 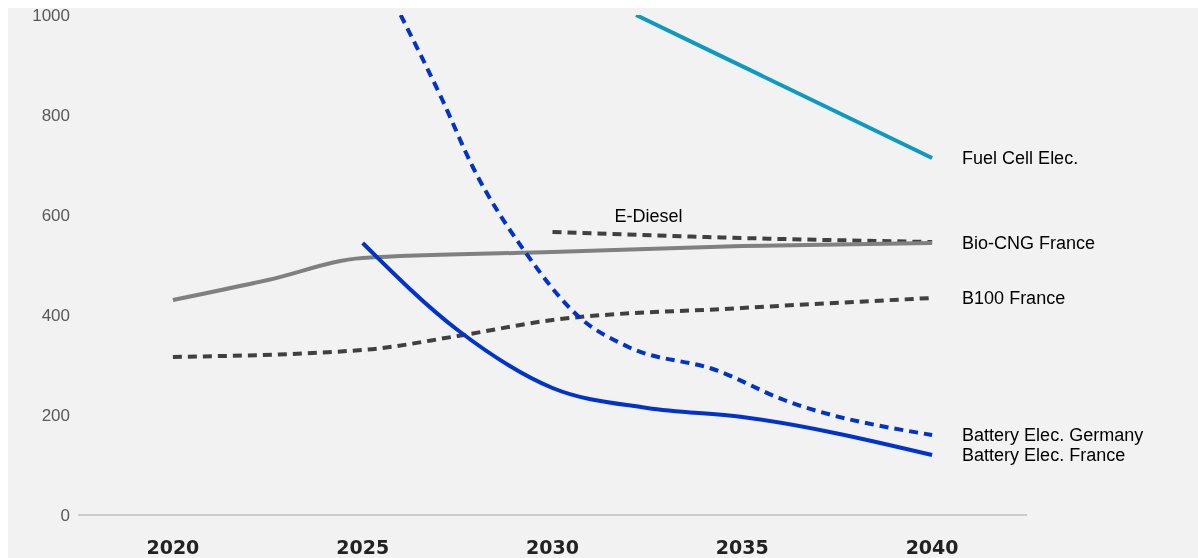 What do you see at coordinates (1020, 158) in the screenshot?
I see `series-label: Fuel Cell Elec.` at bounding box center [1020, 158].